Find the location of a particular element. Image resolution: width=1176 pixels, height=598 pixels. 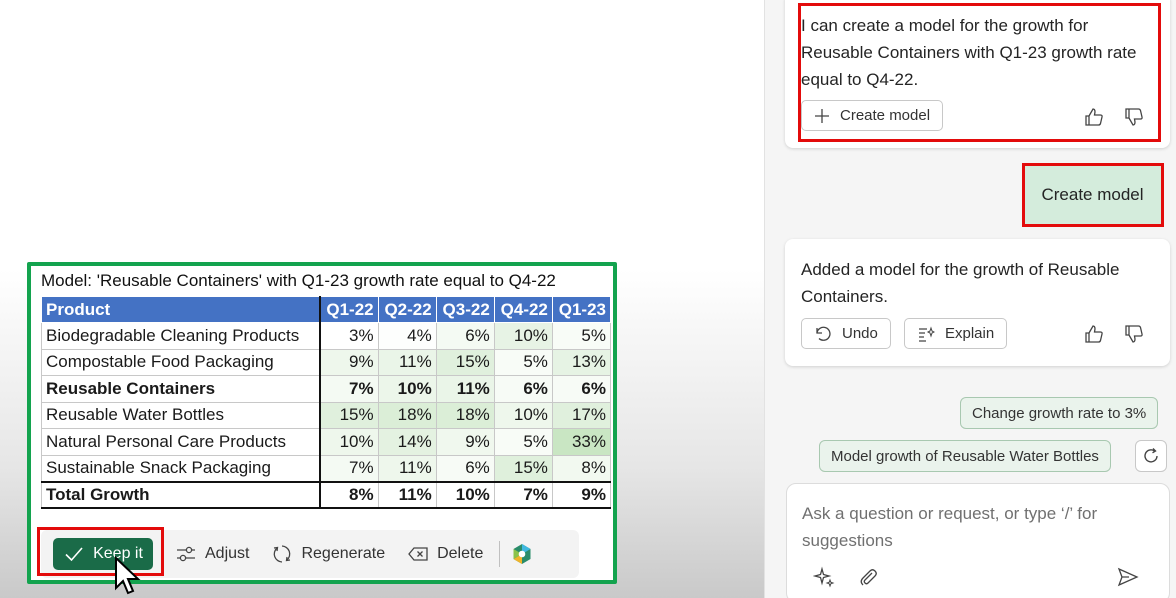

column-header: Q1-23 is located at coordinates (581, 309).